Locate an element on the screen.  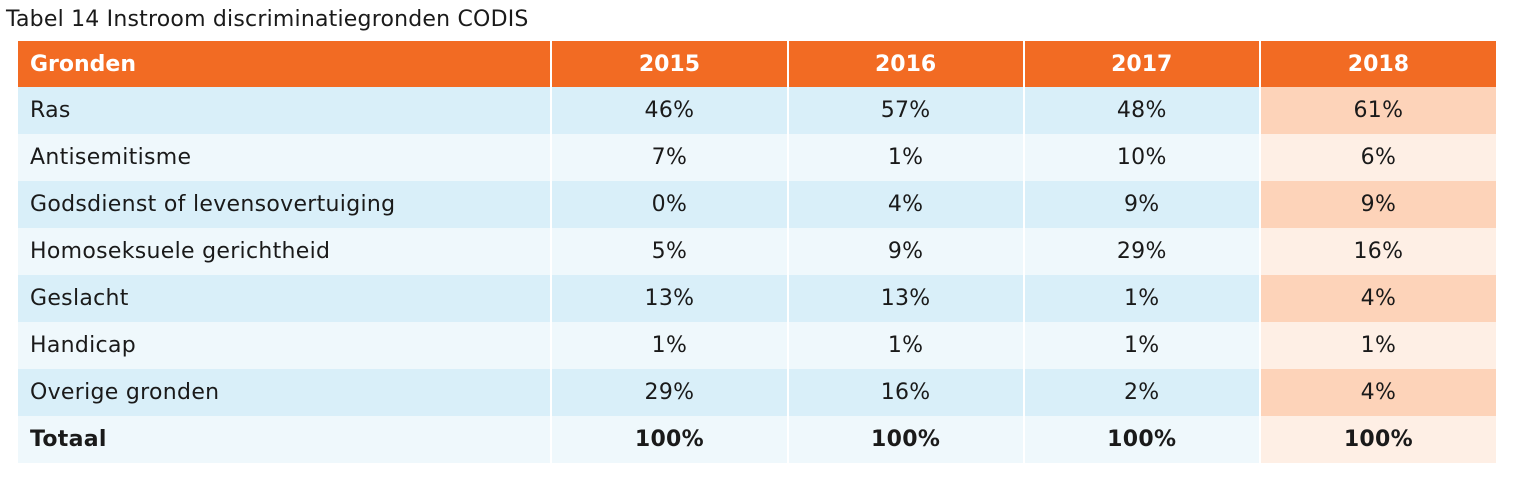
cell-2018: 16% is located at coordinates (1377, 251).